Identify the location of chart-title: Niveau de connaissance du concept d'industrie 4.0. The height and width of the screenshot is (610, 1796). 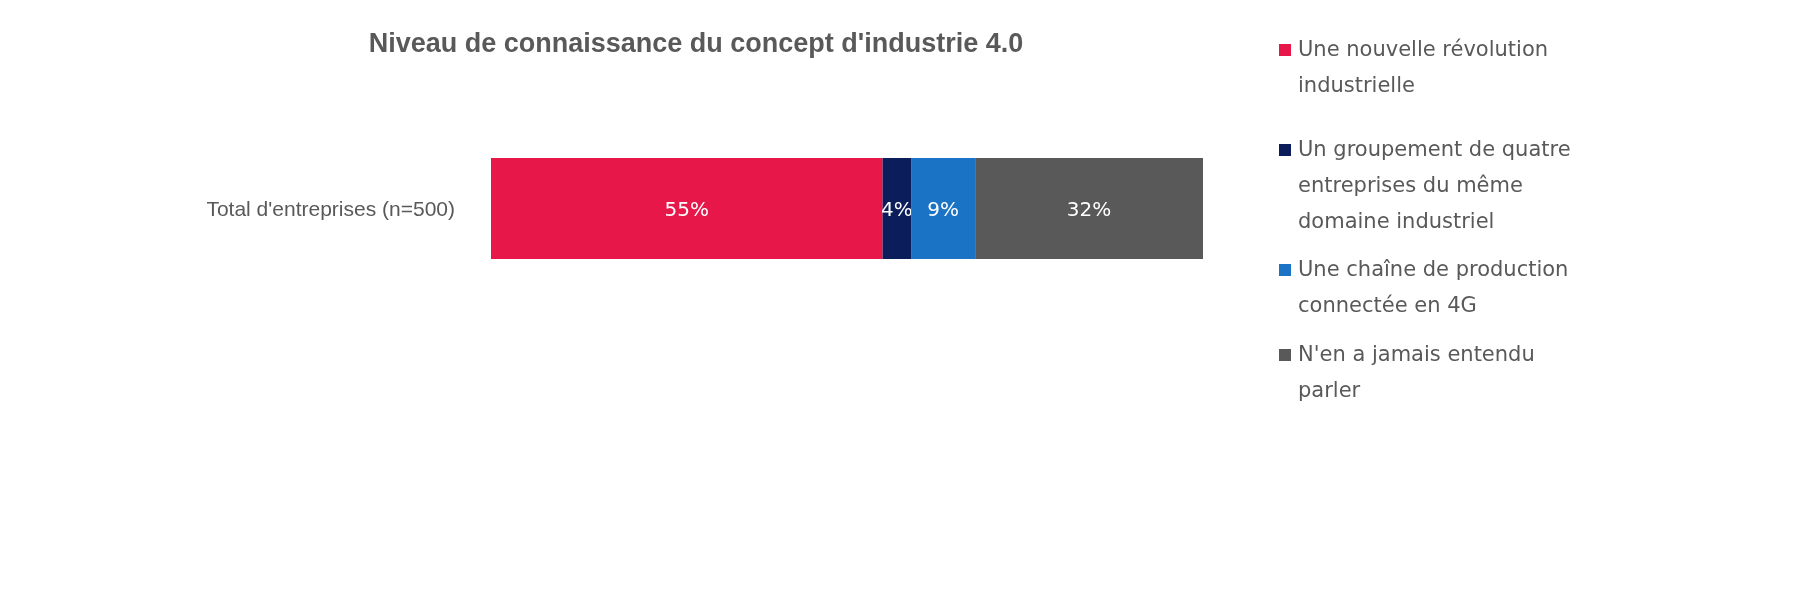
(696, 43).